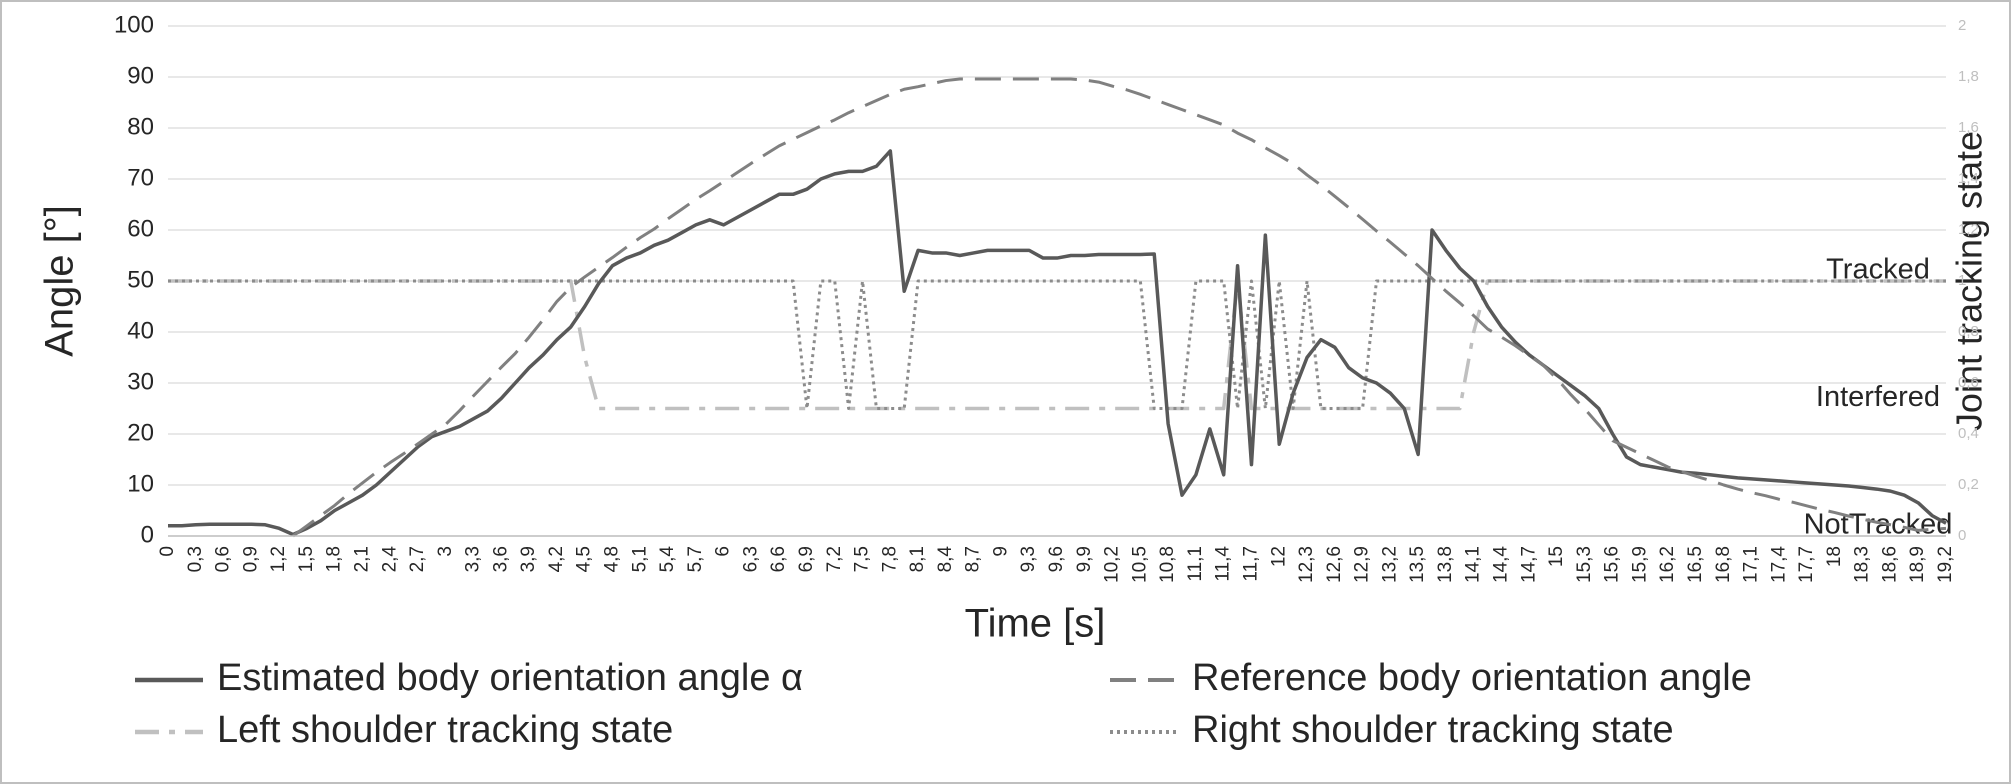  Describe the element at coordinates (1528, 564) in the screenshot. I see `x-tick-label: 14,7` at that location.